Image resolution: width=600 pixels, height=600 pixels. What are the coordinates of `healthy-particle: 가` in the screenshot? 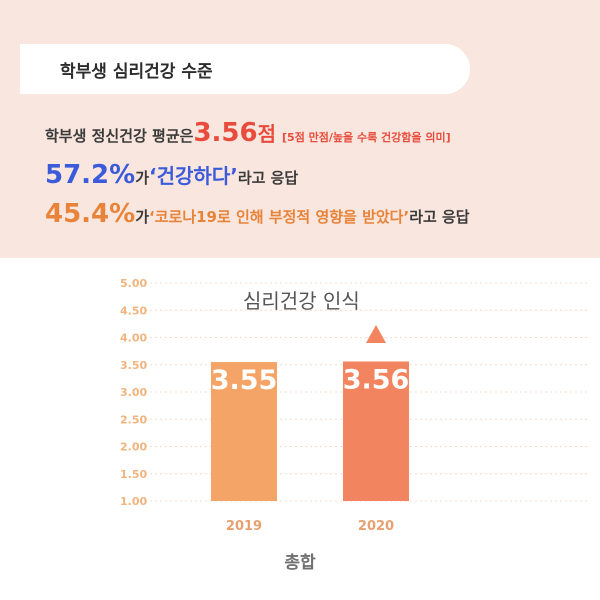 It's located at (142, 178).